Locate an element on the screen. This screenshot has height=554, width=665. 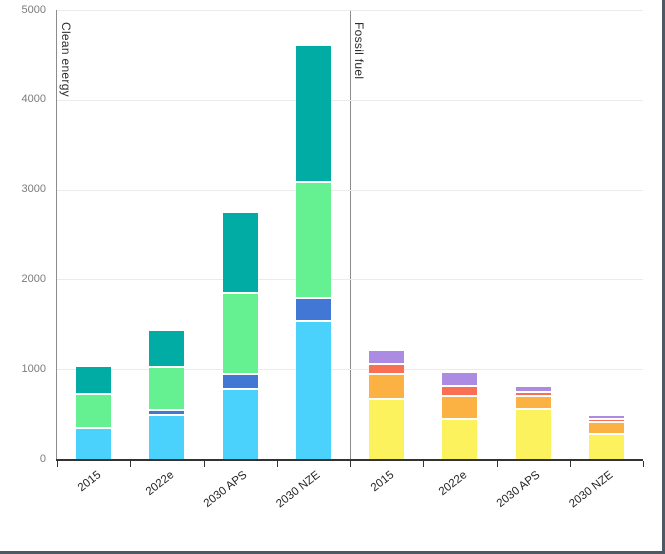
bar-fossil-fuel-2030-nze is located at coordinates (606, 437).